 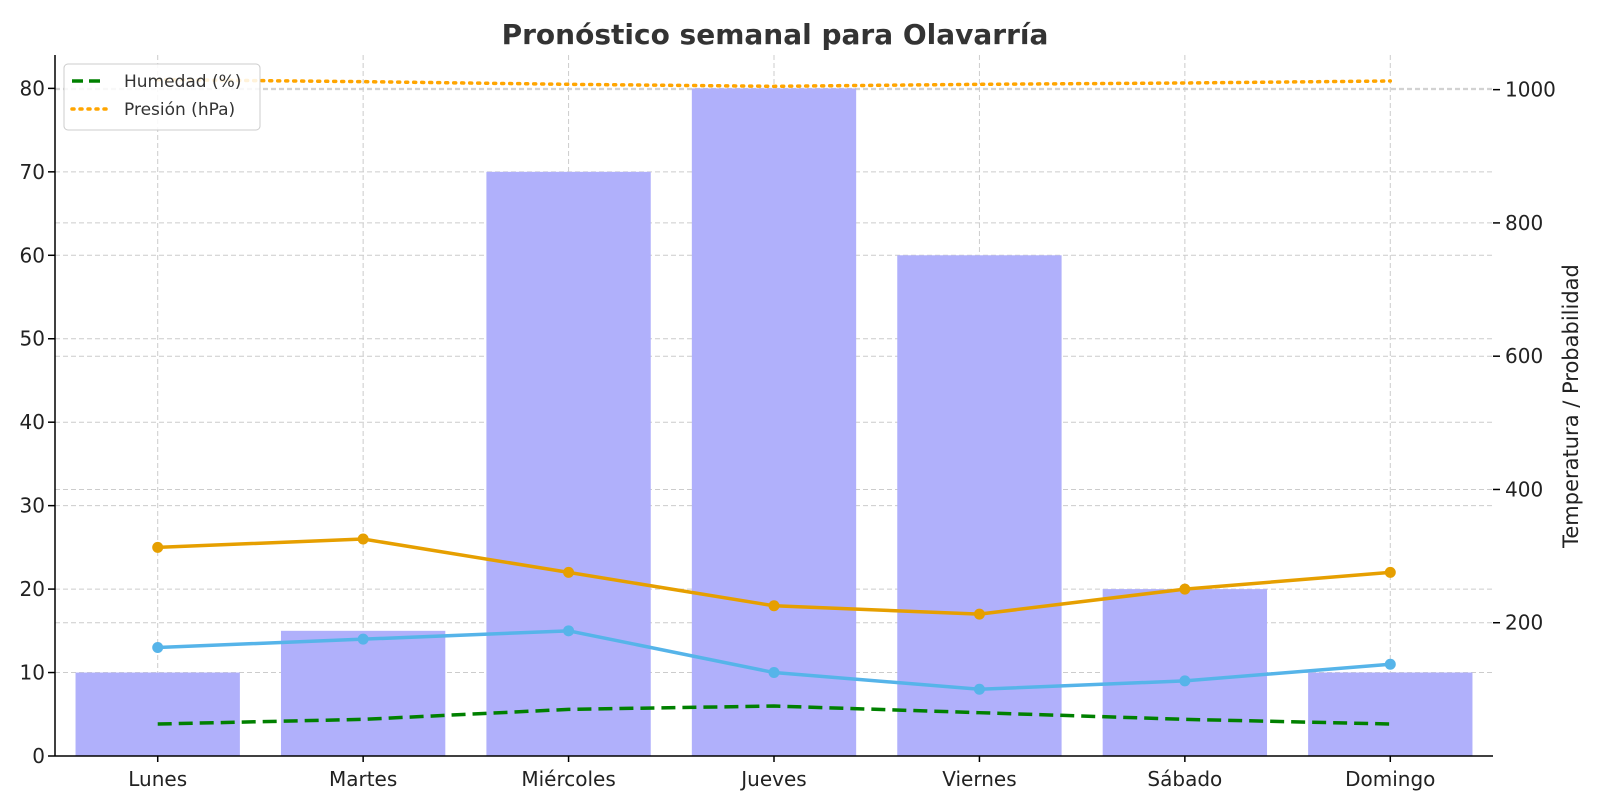 I want to click on left-tick-label: 10, so click(x=32, y=673).